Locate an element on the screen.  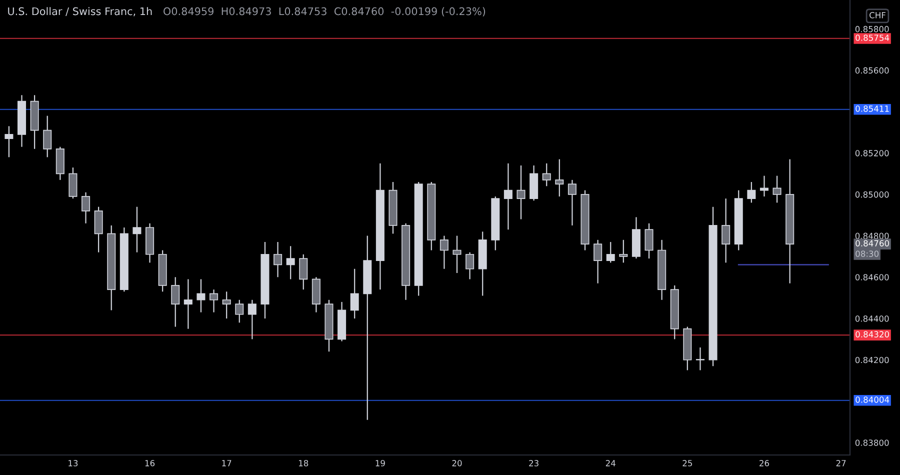
y-tick-label: 0.83800 is located at coordinates (872, 443).